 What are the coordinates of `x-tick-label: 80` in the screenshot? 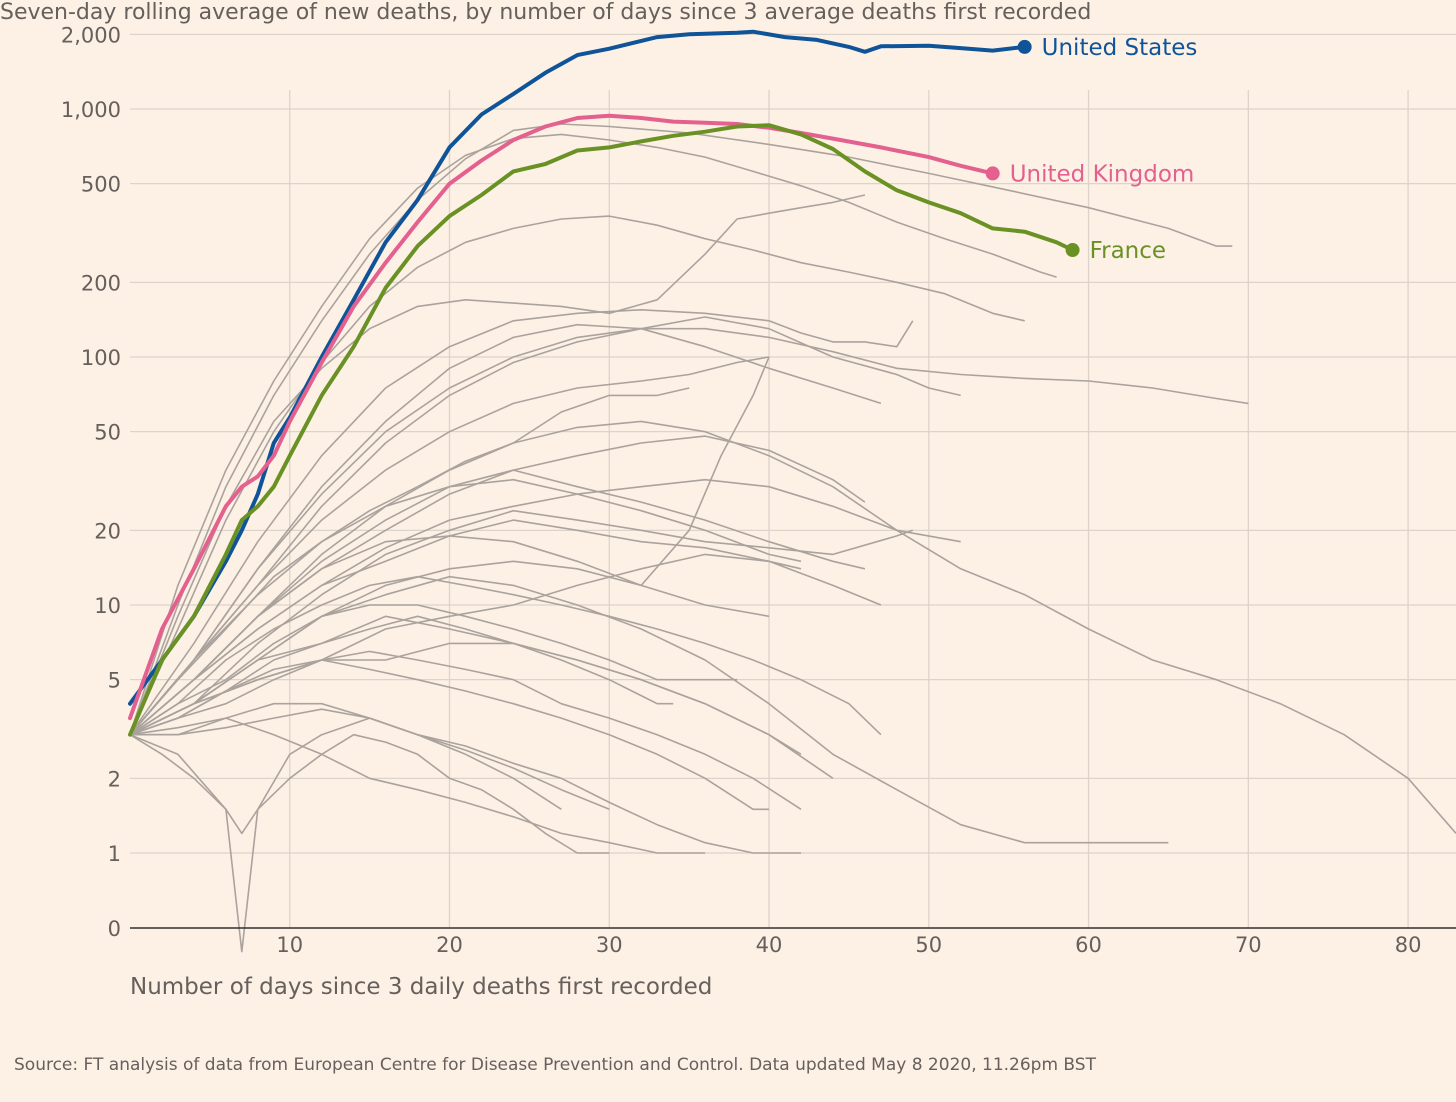 It's located at (1408, 945).